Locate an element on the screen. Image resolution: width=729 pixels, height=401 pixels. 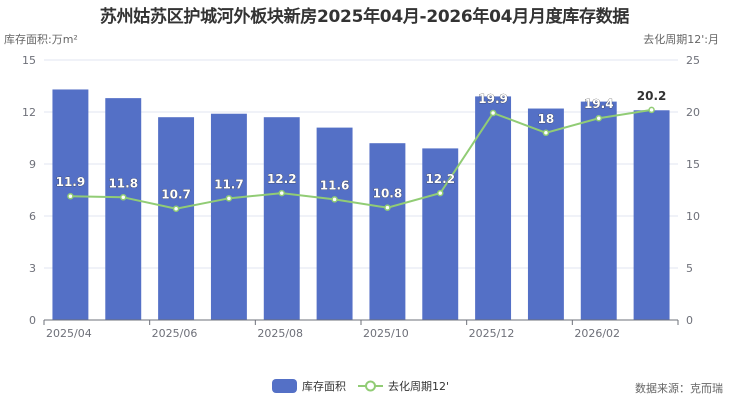
right-axis-title: 去化周期12':月 is located at coordinates (681, 39).